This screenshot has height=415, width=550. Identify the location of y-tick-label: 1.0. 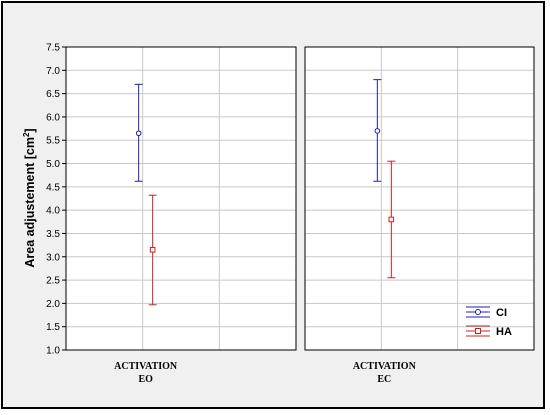
(53, 351).